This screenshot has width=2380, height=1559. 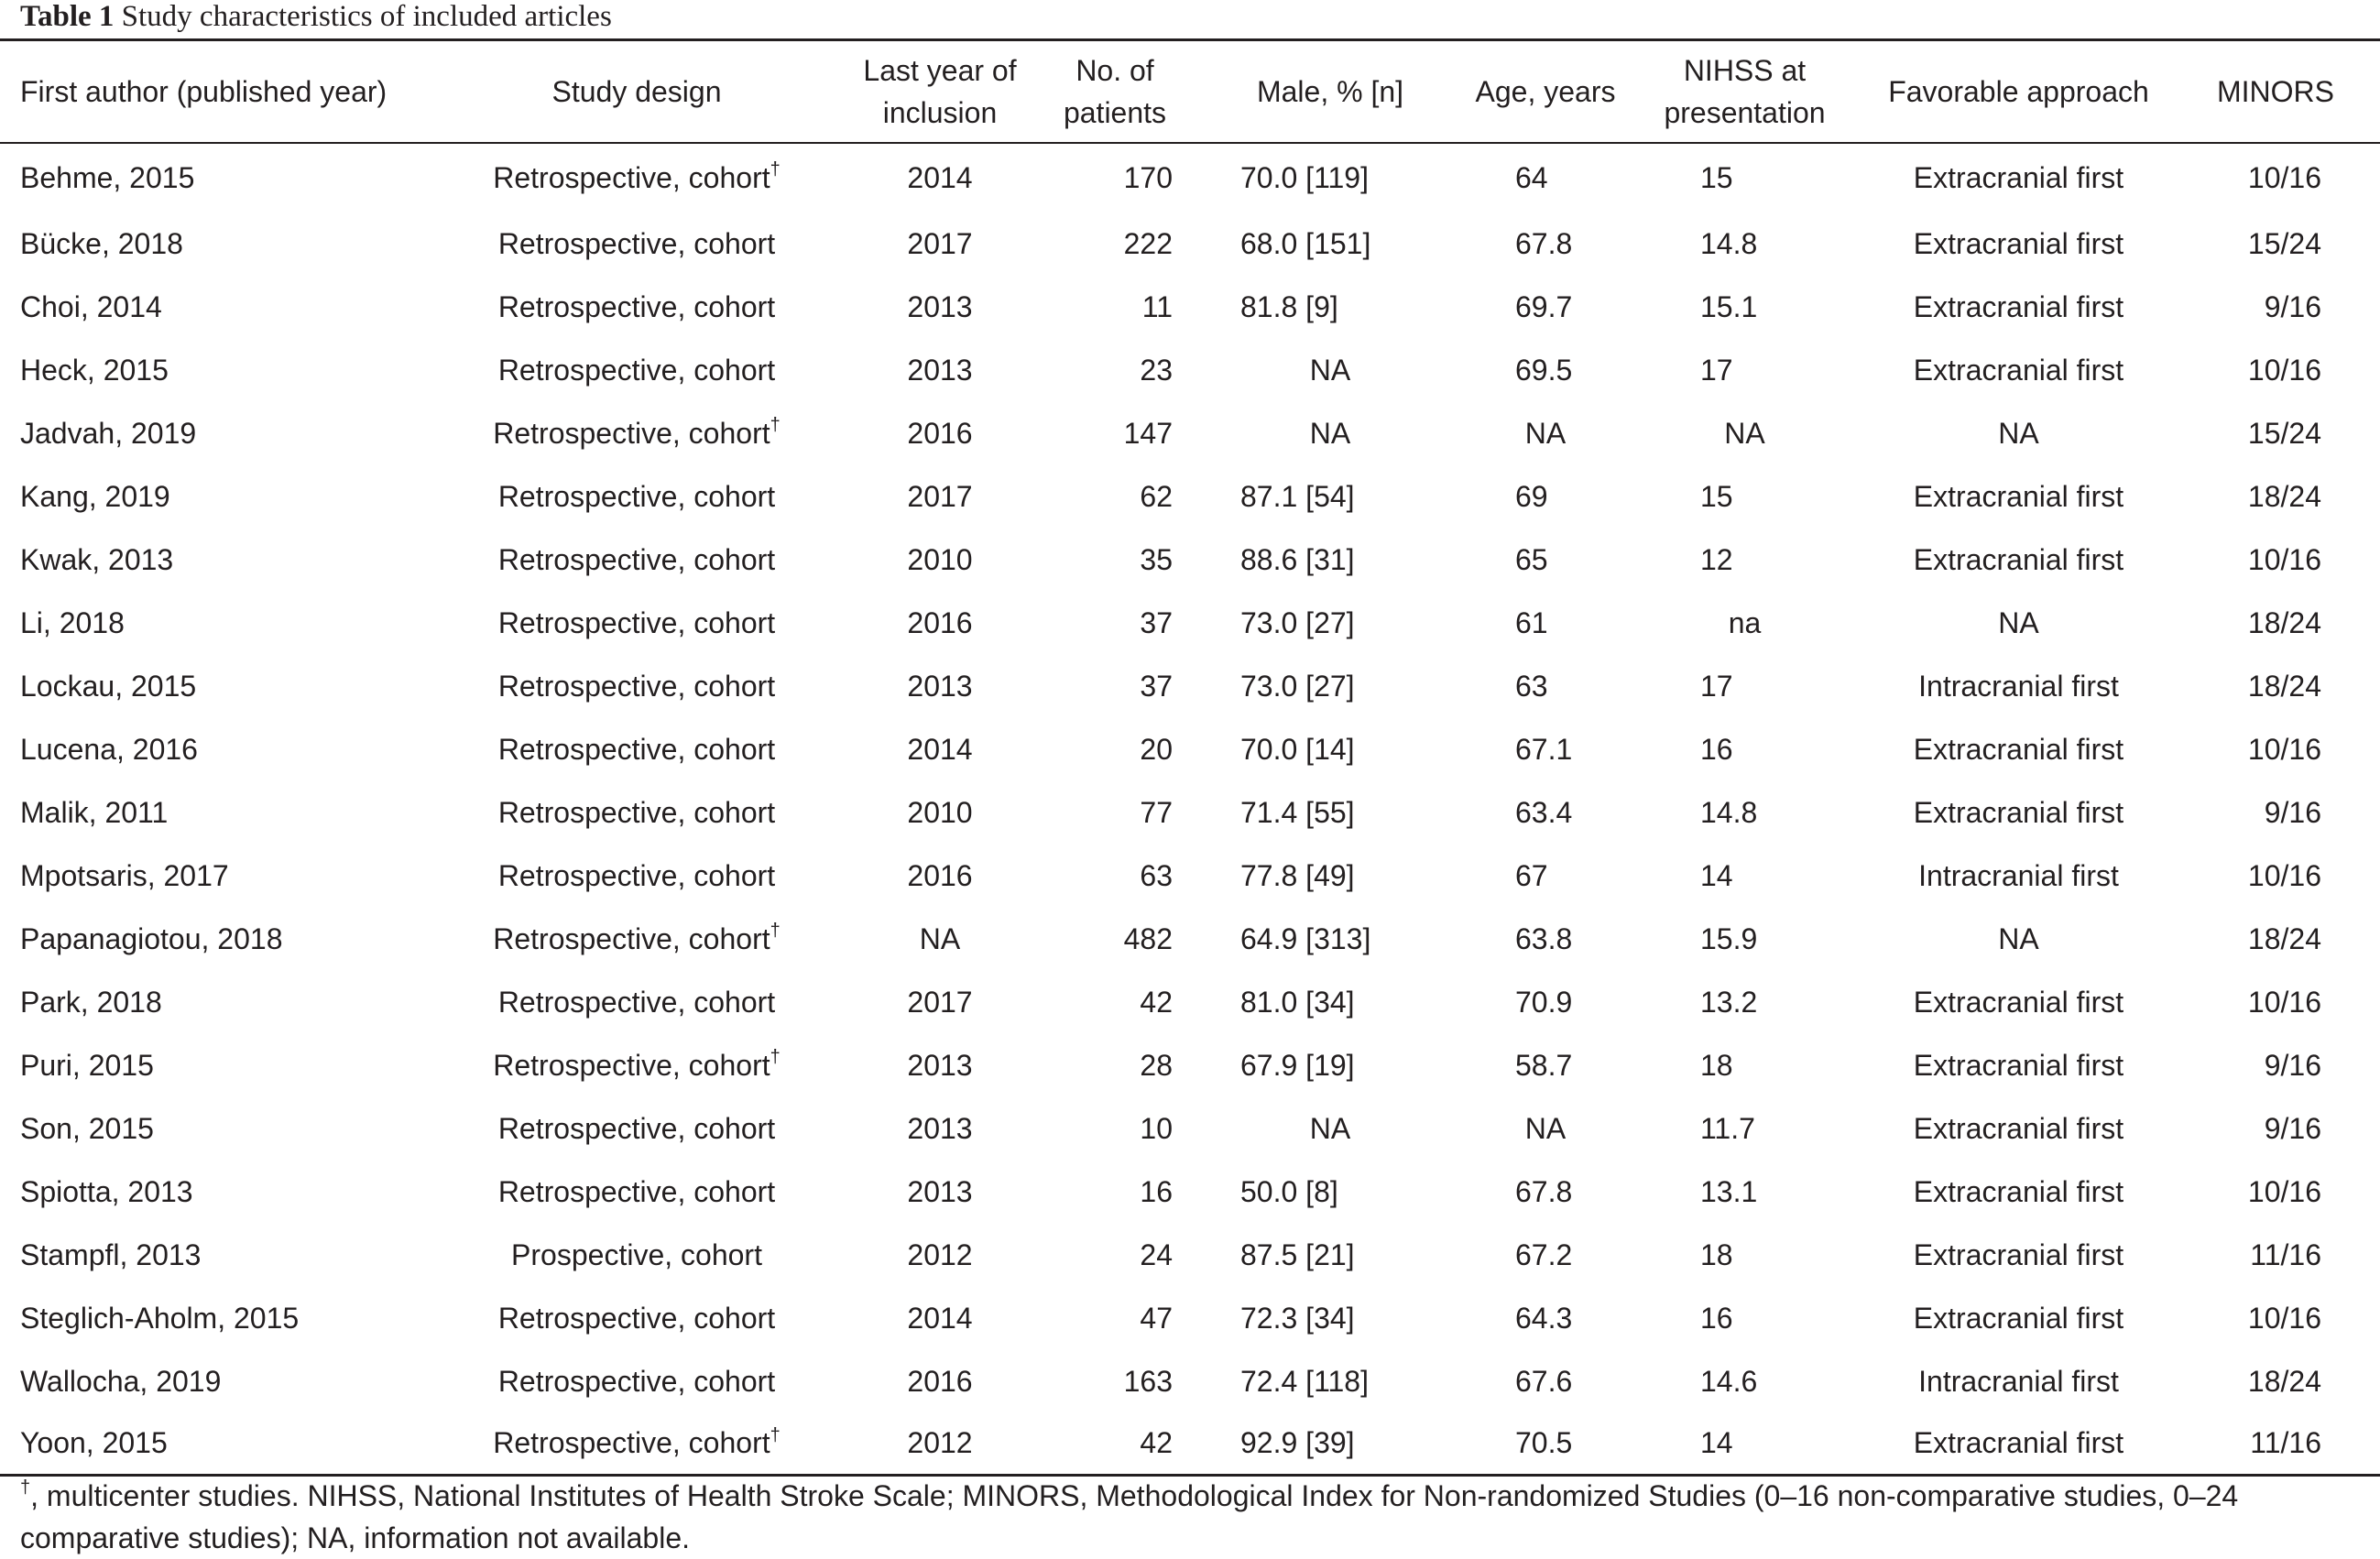 I want to click on cell-nihss: na, so click(x=1744, y=624).